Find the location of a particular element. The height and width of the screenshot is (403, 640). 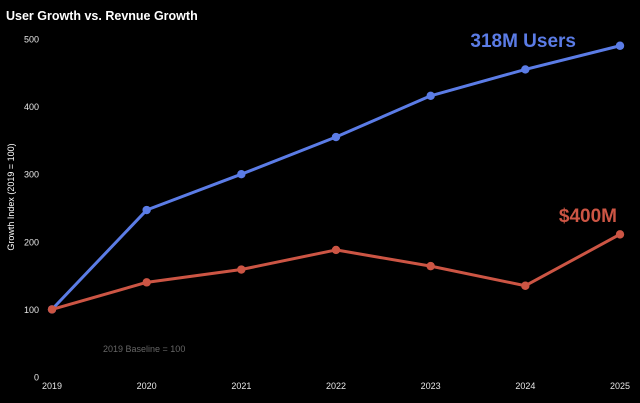

y-tick-label: 100 is located at coordinates (31, 310).